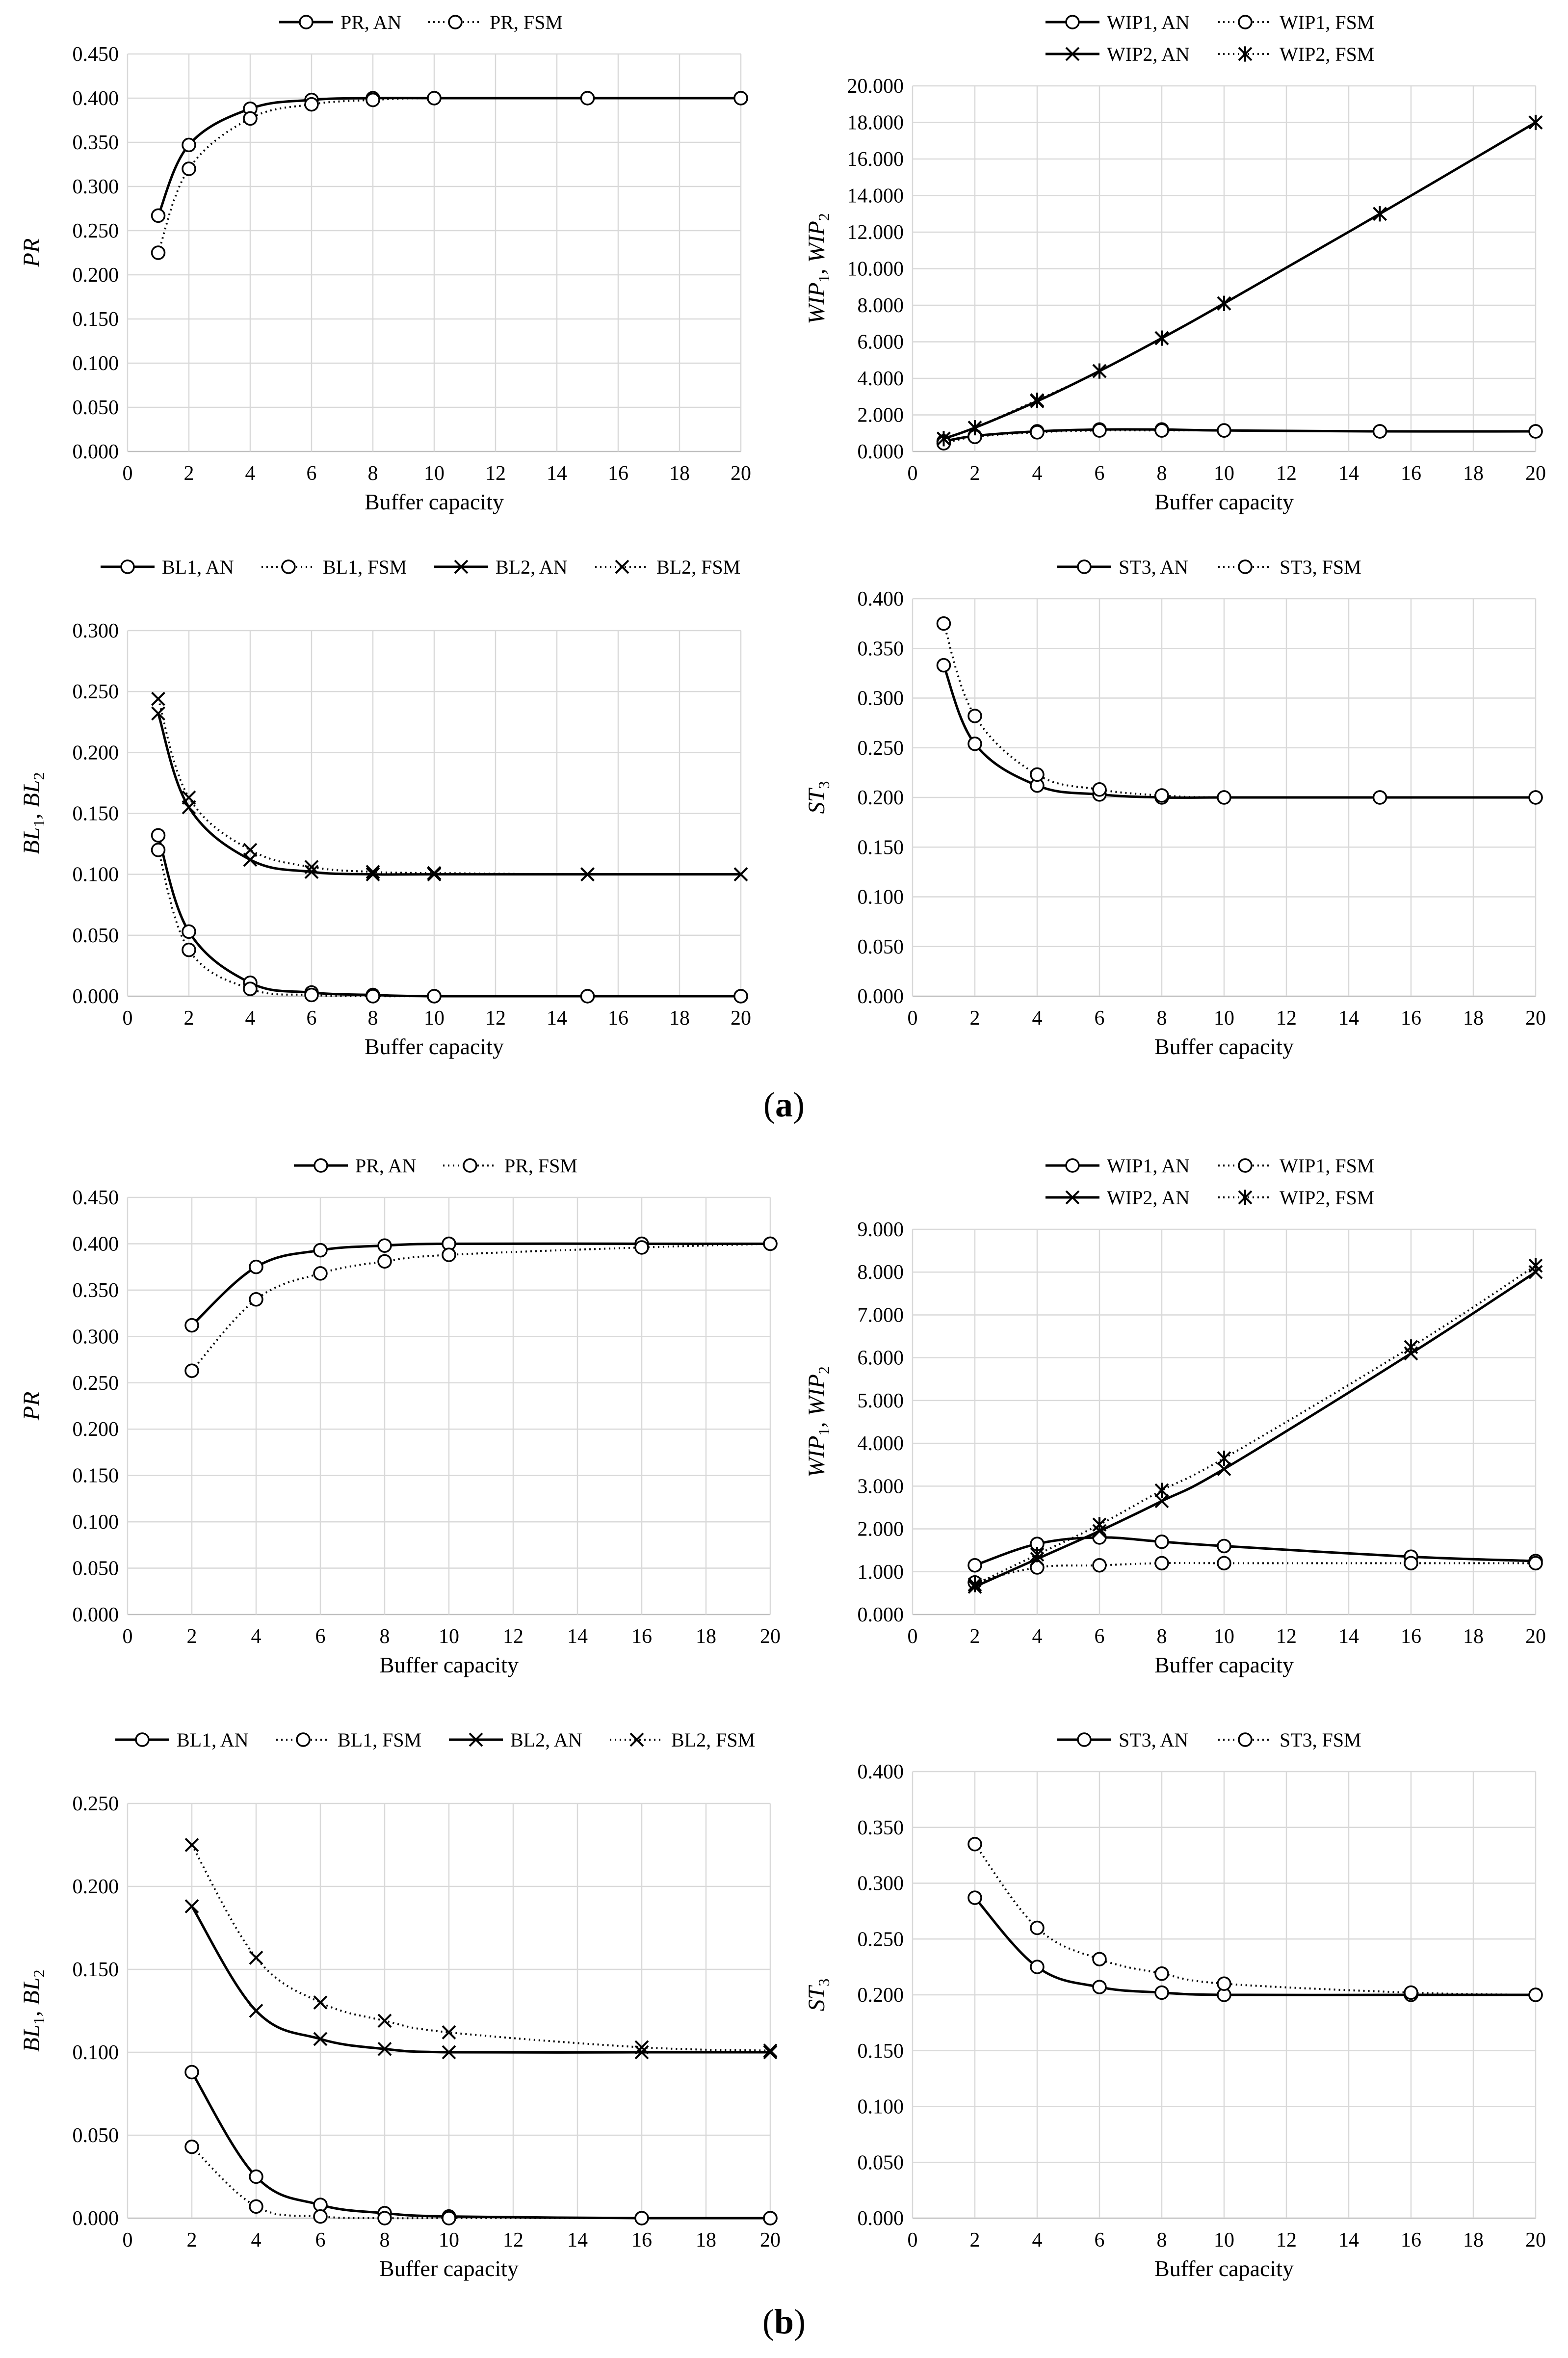  Describe the element at coordinates (1072, 54) in the screenshot. I see `legend-marker-wip2-an` at that location.